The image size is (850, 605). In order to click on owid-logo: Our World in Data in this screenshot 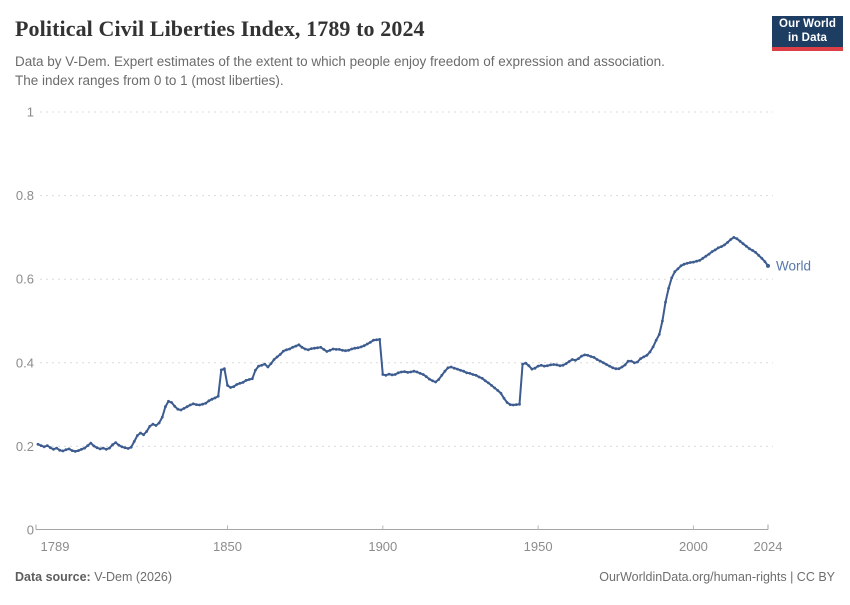, I will do `click(807, 33)`.